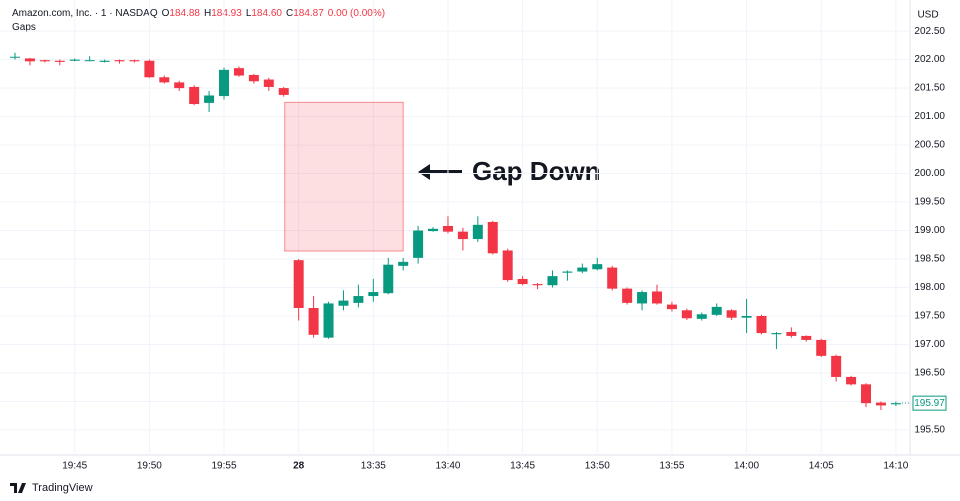 The image size is (960, 501). I want to click on y-tick-label: 198.50, so click(929, 259).